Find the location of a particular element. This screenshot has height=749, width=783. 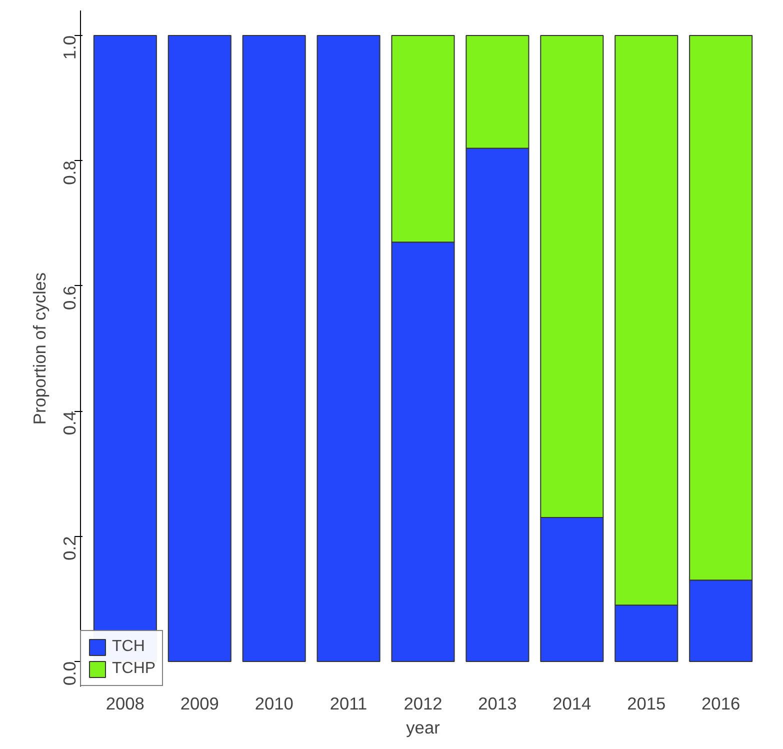

x-tick-label: 2009 is located at coordinates (199, 704).